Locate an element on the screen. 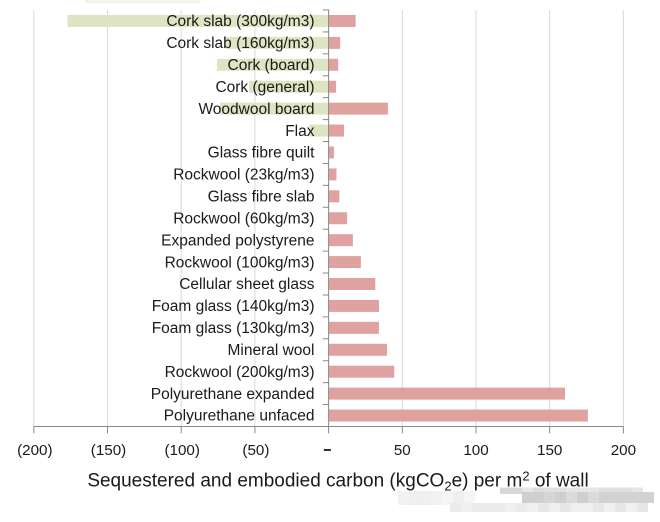 The image size is (660, 522). svg-text: (150) is located at coordinates (108, 450).